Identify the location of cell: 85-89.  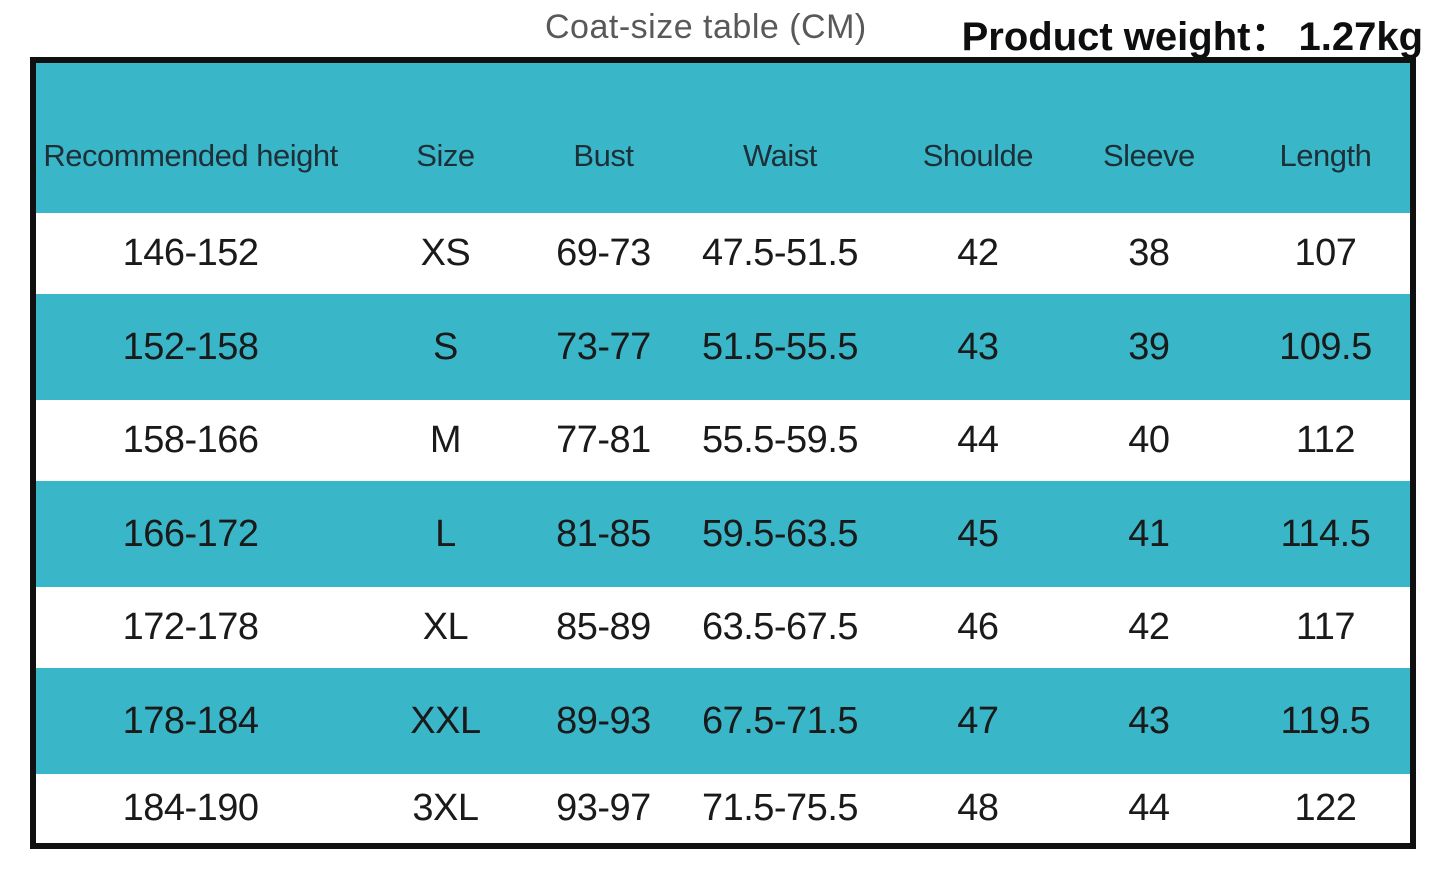
(603, 627).